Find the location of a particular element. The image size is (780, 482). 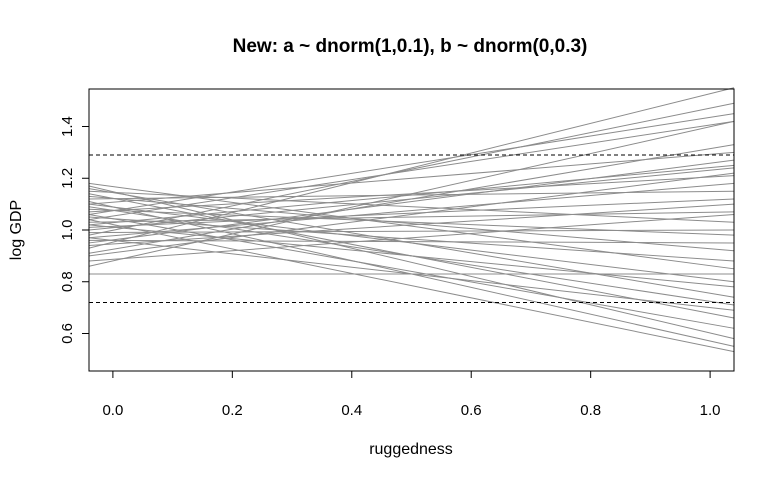

x-tick-label-5: 1.0 is located at coordinates (710, 410).